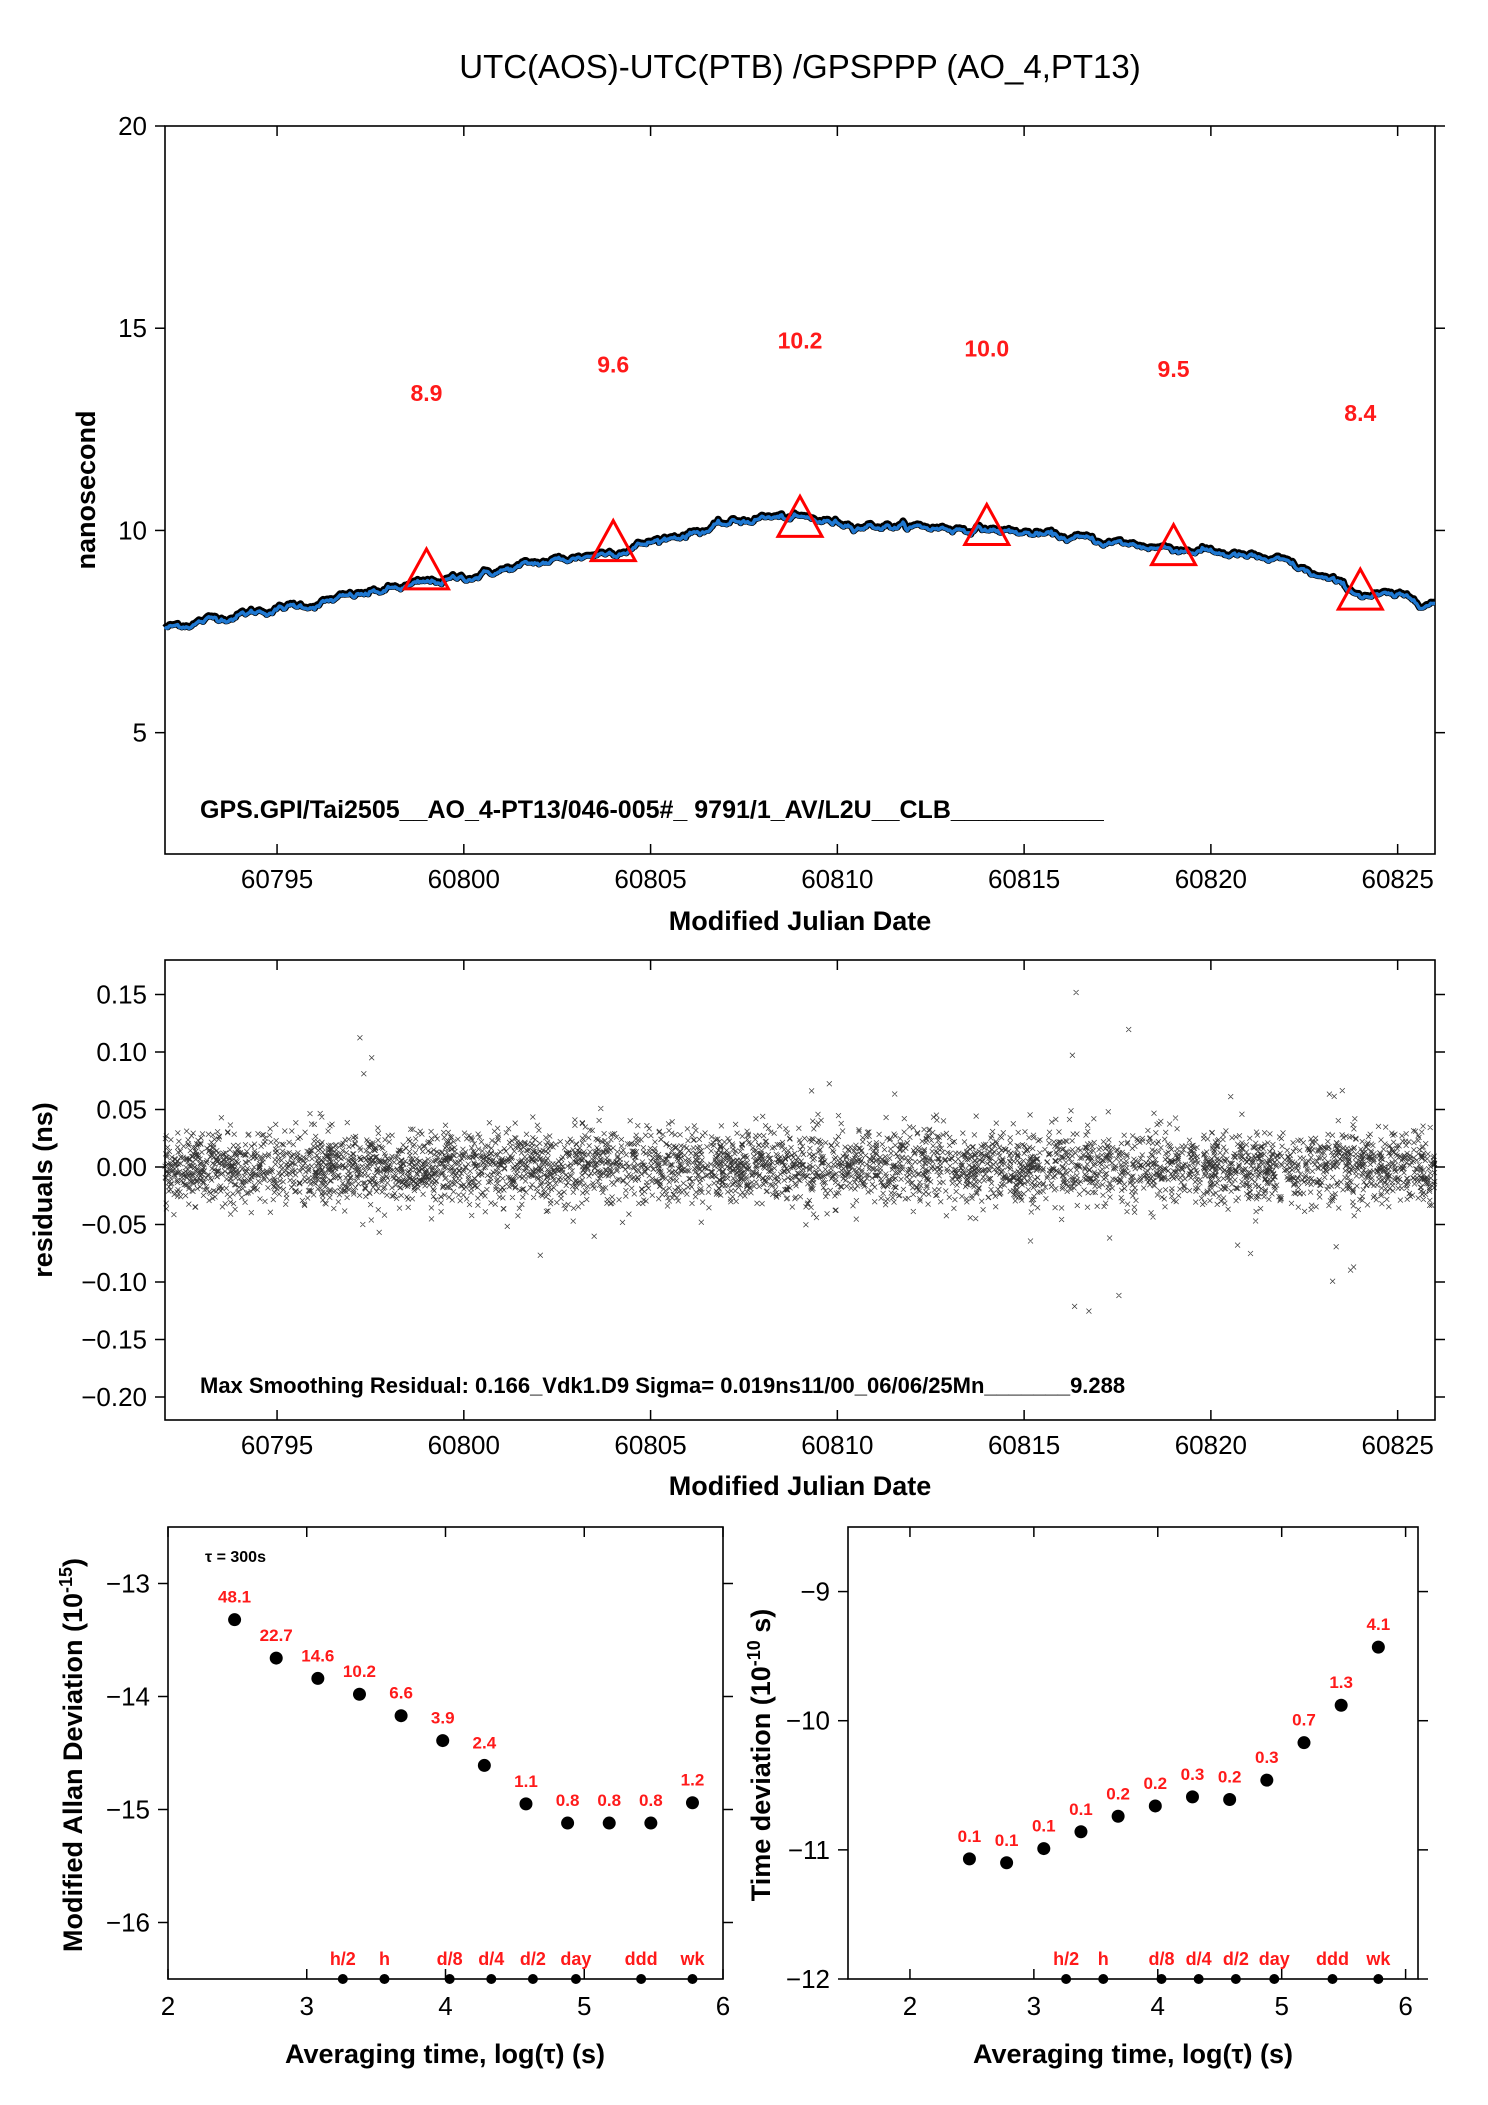  Describe the element at coordinates (613, 365) in the screenshot. I see `marker-value-label-1: 9.6` at that location.